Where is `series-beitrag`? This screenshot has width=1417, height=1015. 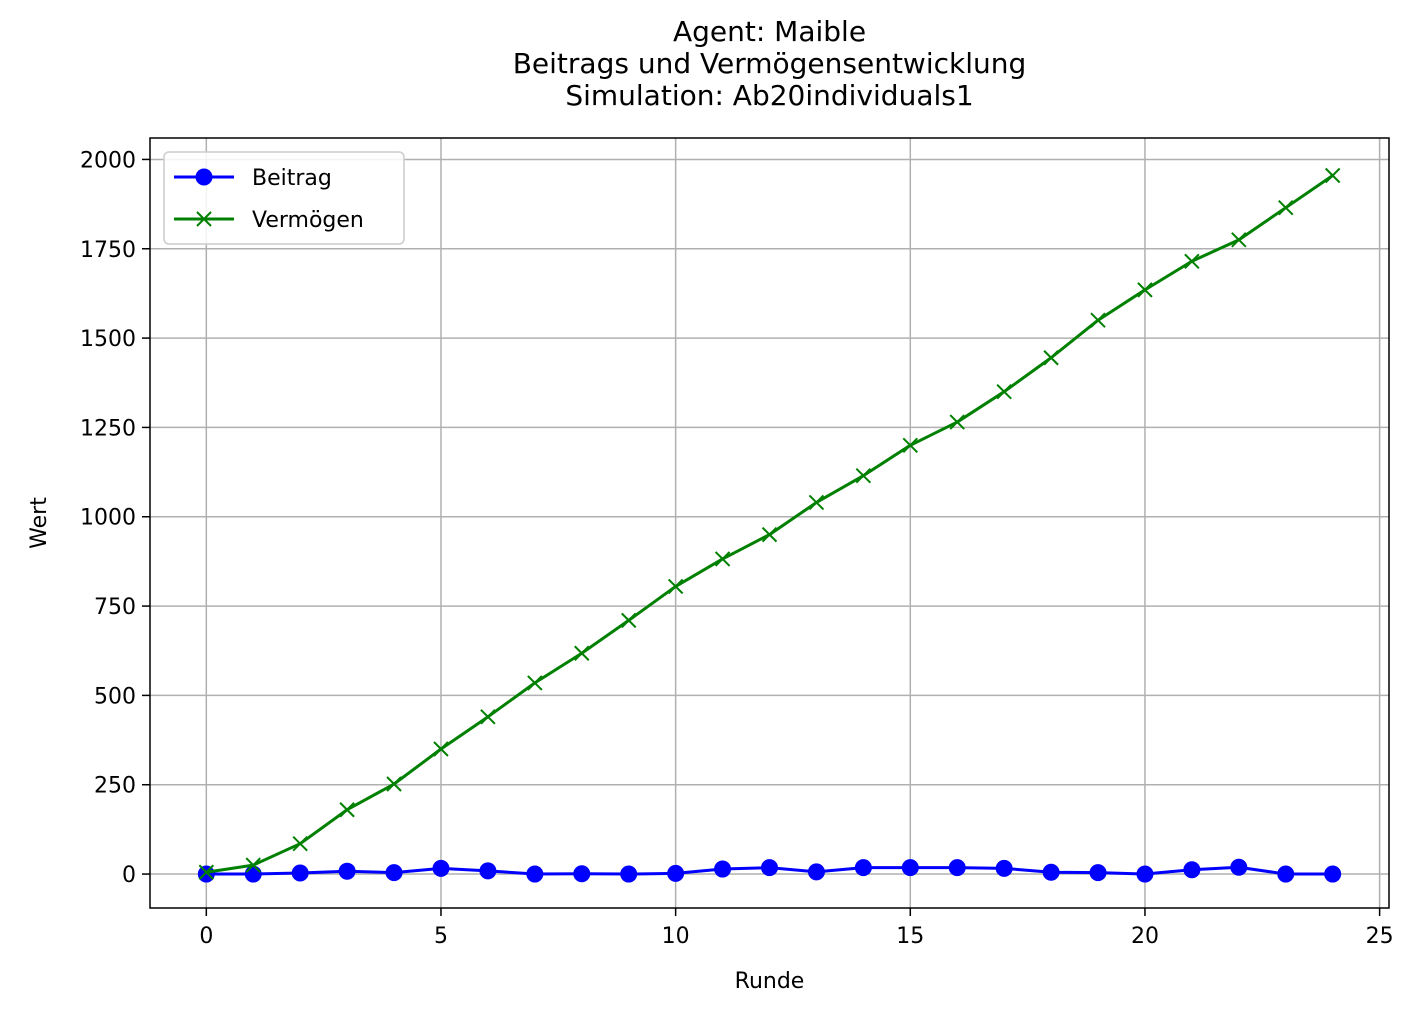 series-beitrag is located at coordinates (769, 870).